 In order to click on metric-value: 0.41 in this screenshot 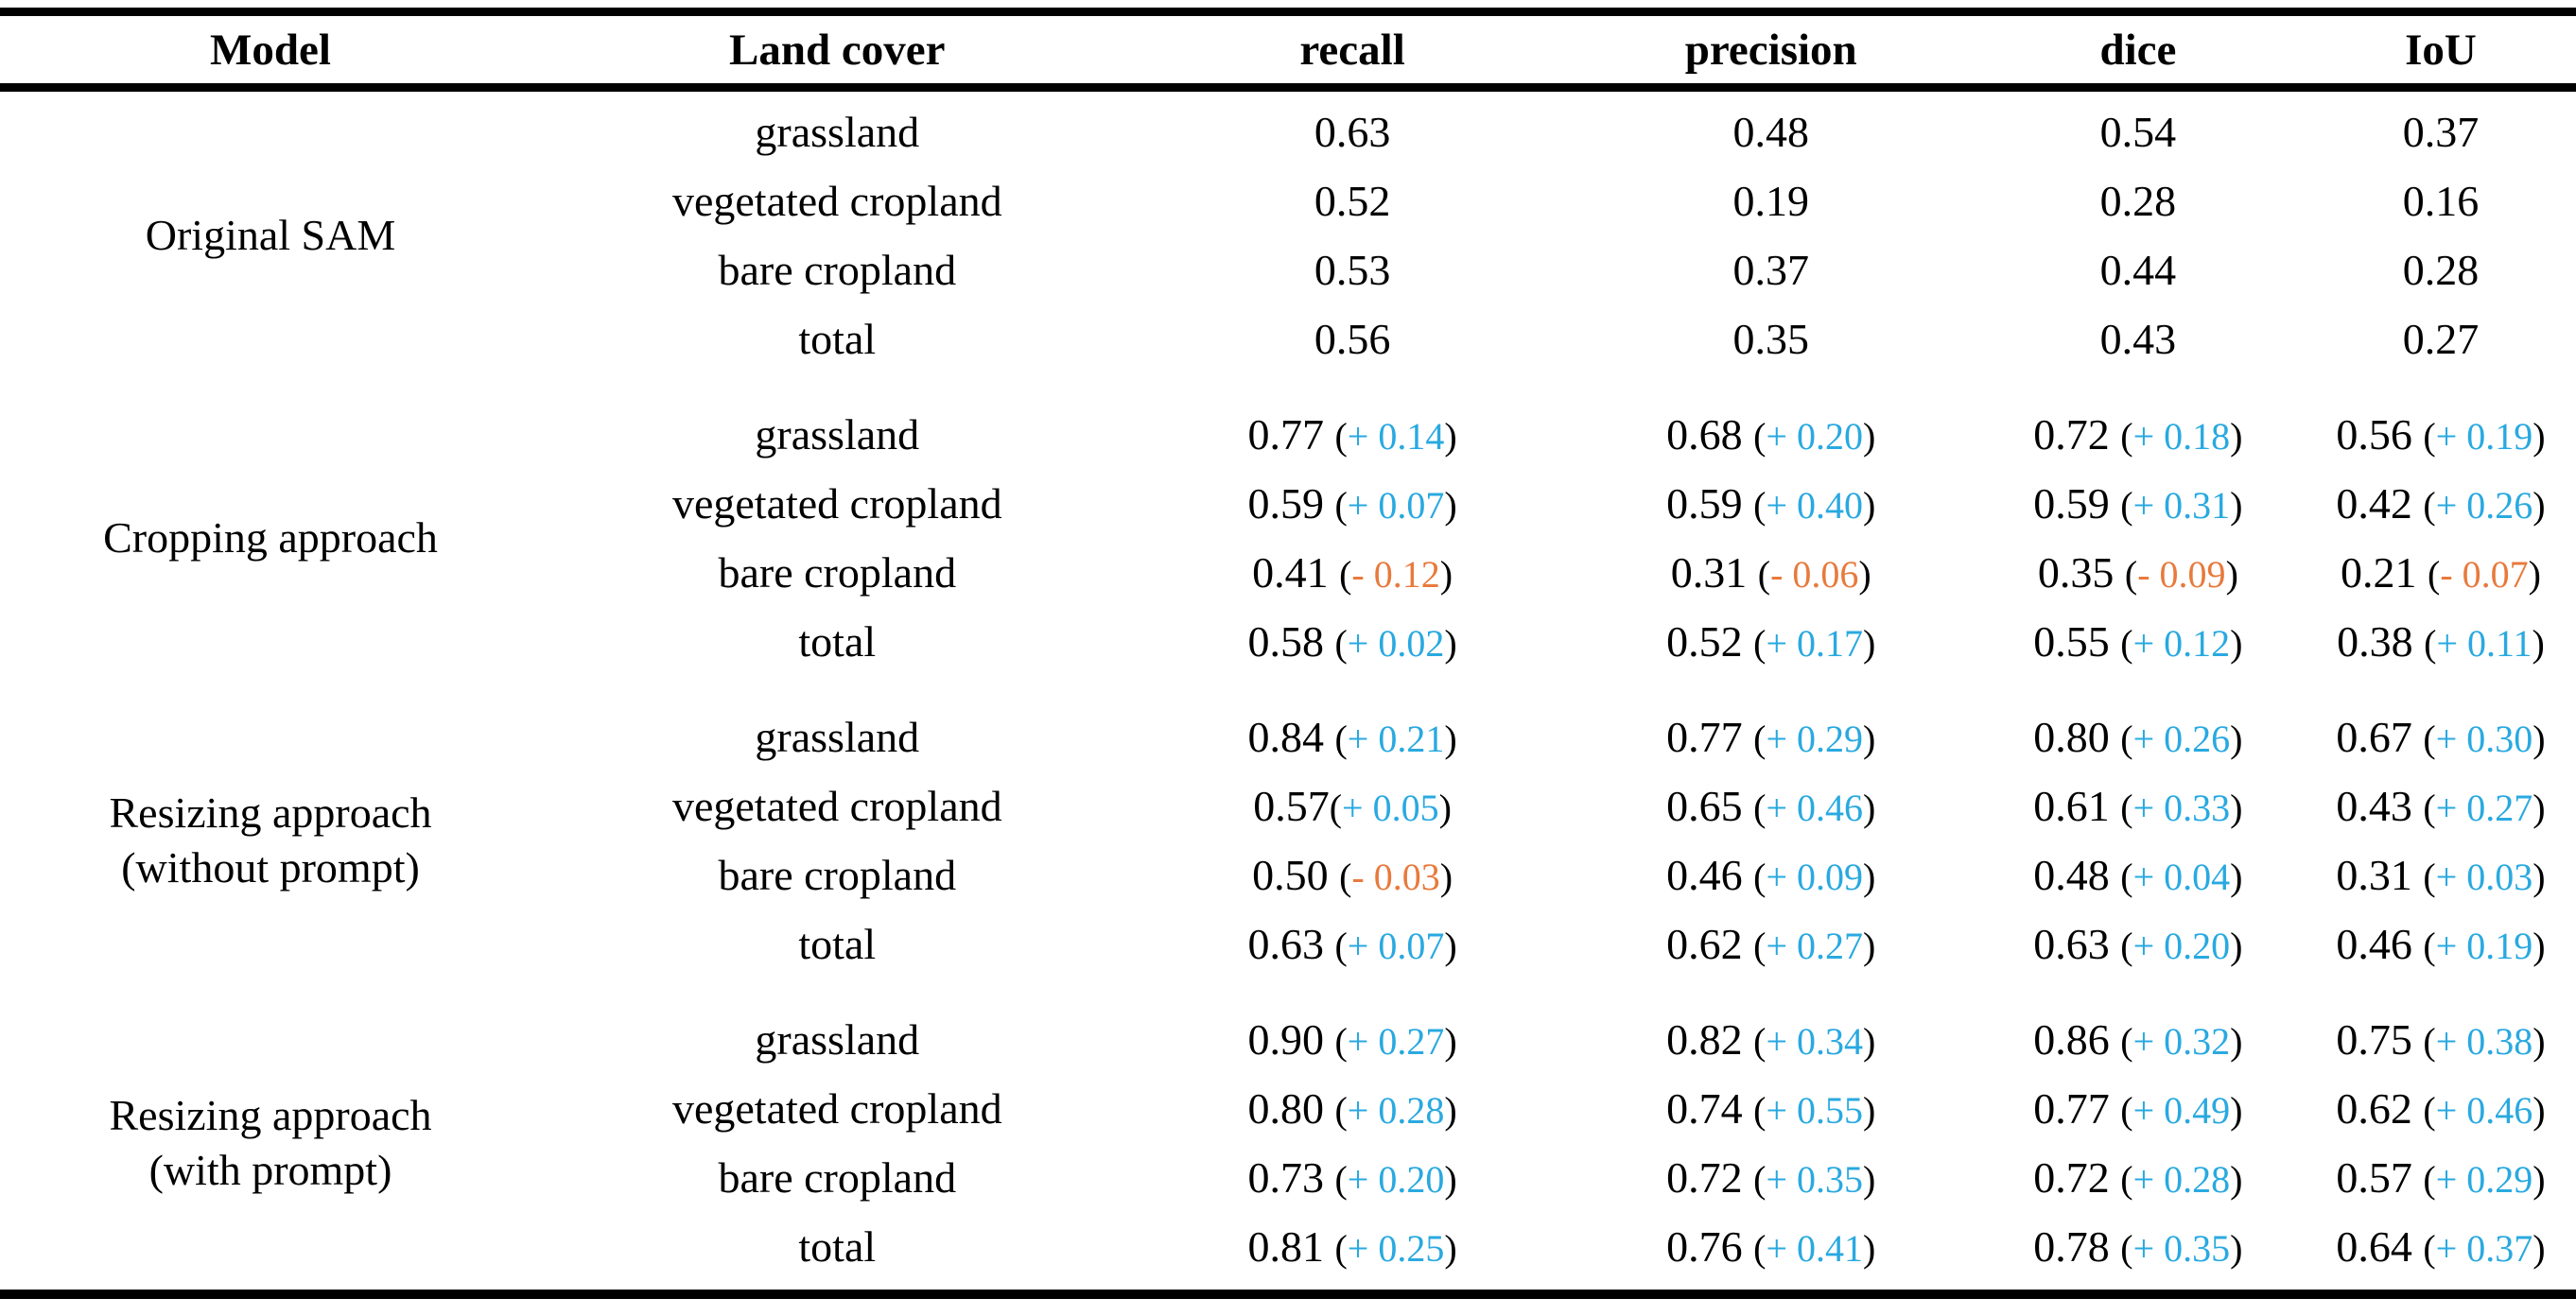, I will do `click(1290, 572)`.